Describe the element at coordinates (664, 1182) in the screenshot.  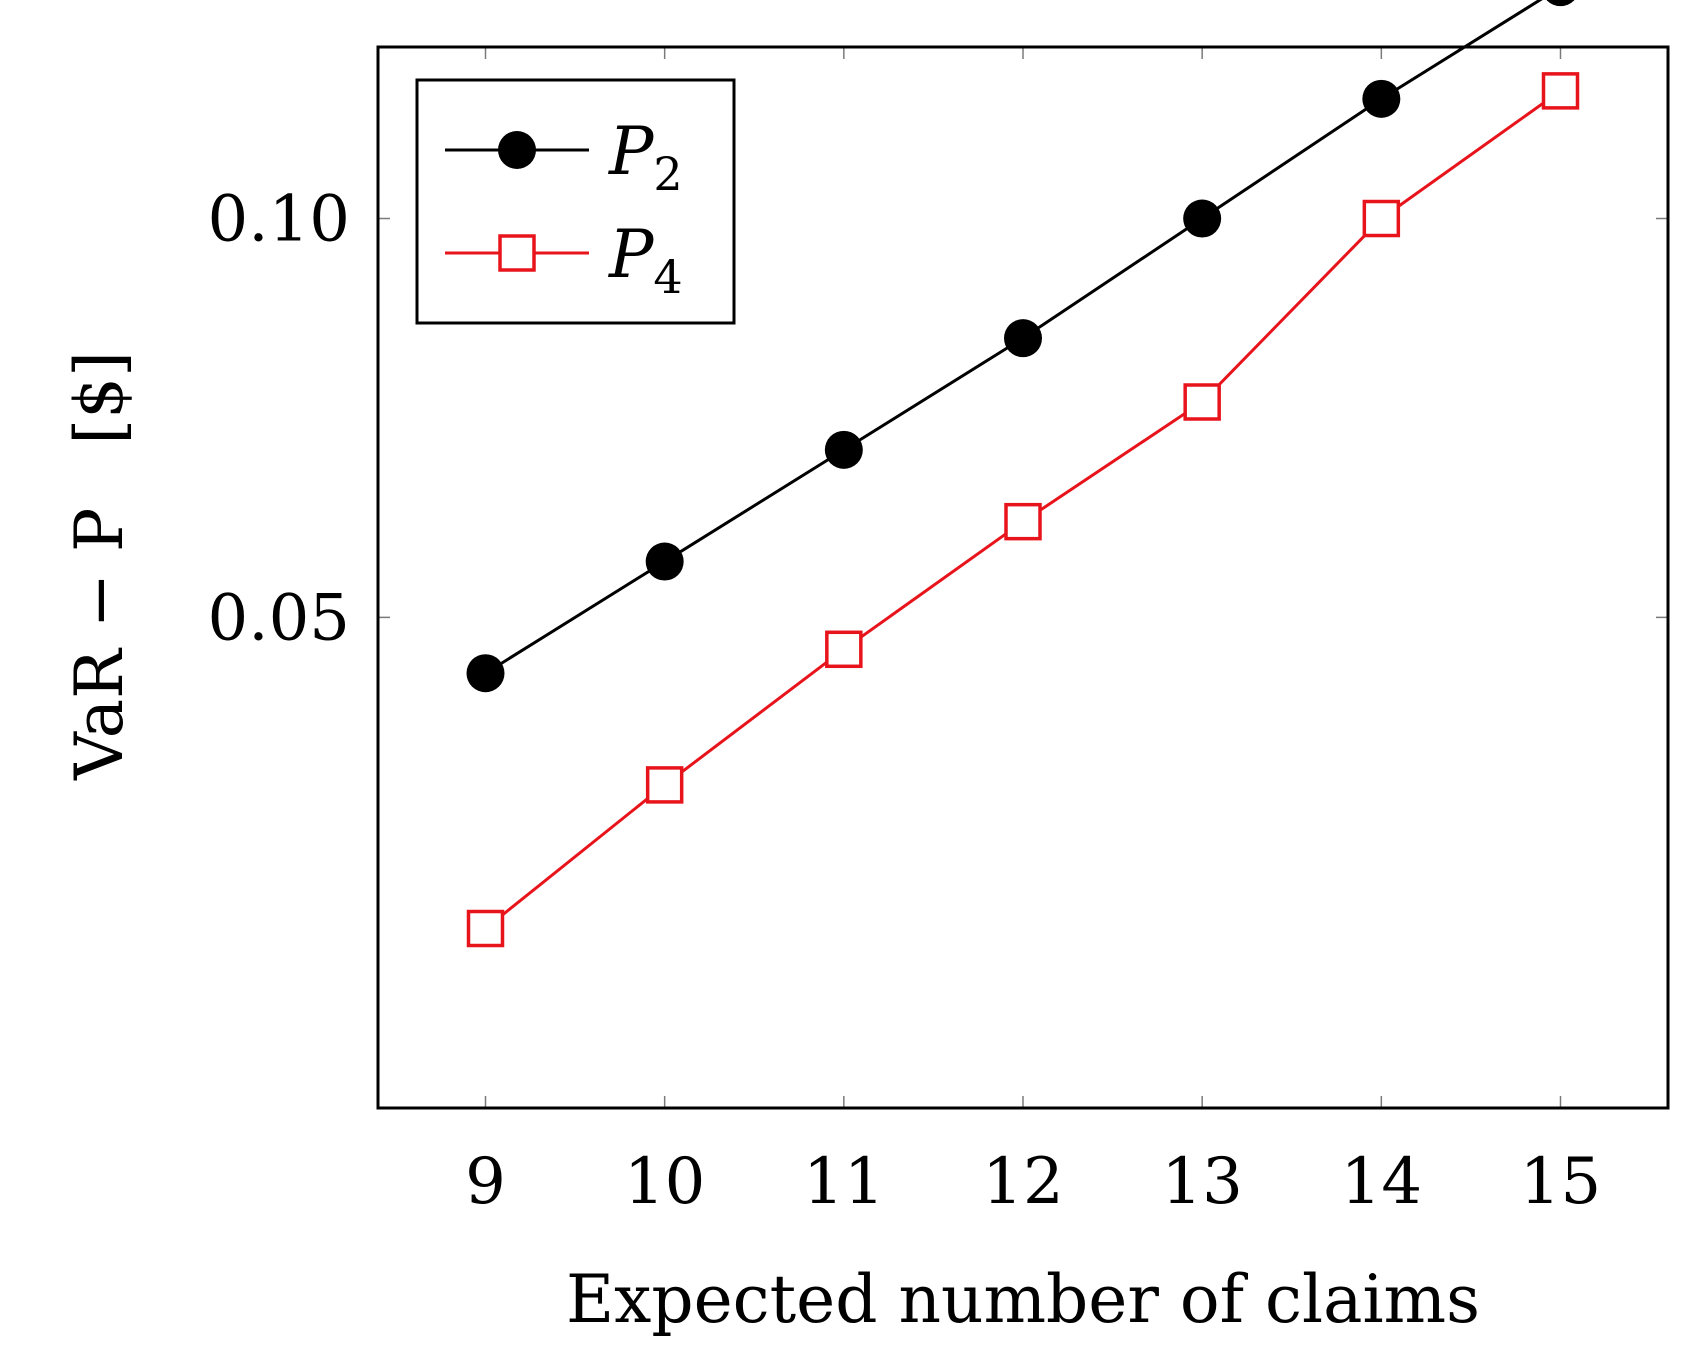
I see `x-tick-label: 10` at that location.